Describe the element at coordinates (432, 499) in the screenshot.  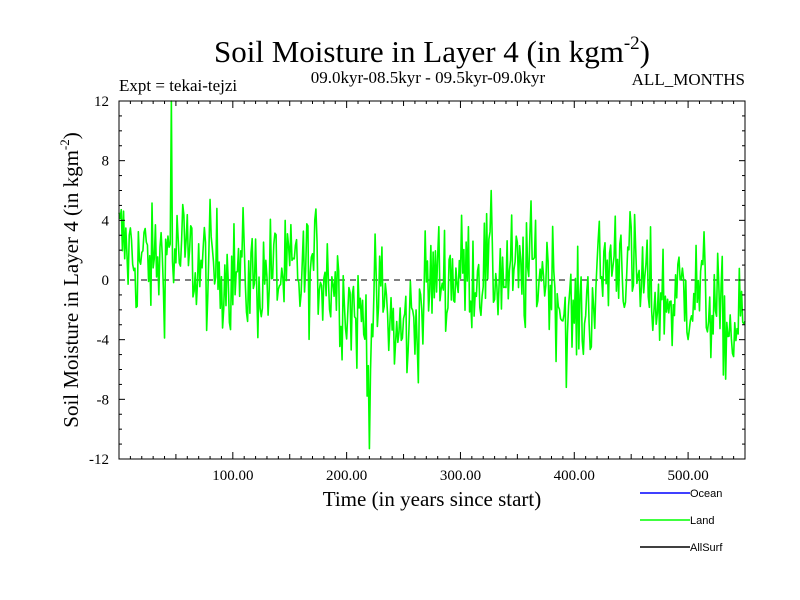
I see `x-axis-label: Time (in years since start)` at that location.